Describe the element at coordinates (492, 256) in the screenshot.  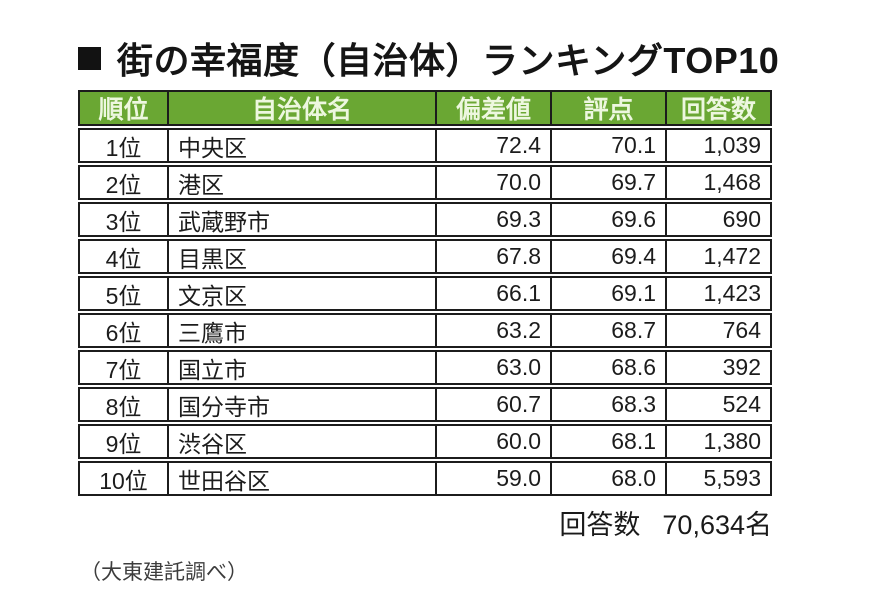
I see `deviation-cell: 67.8` at that location.